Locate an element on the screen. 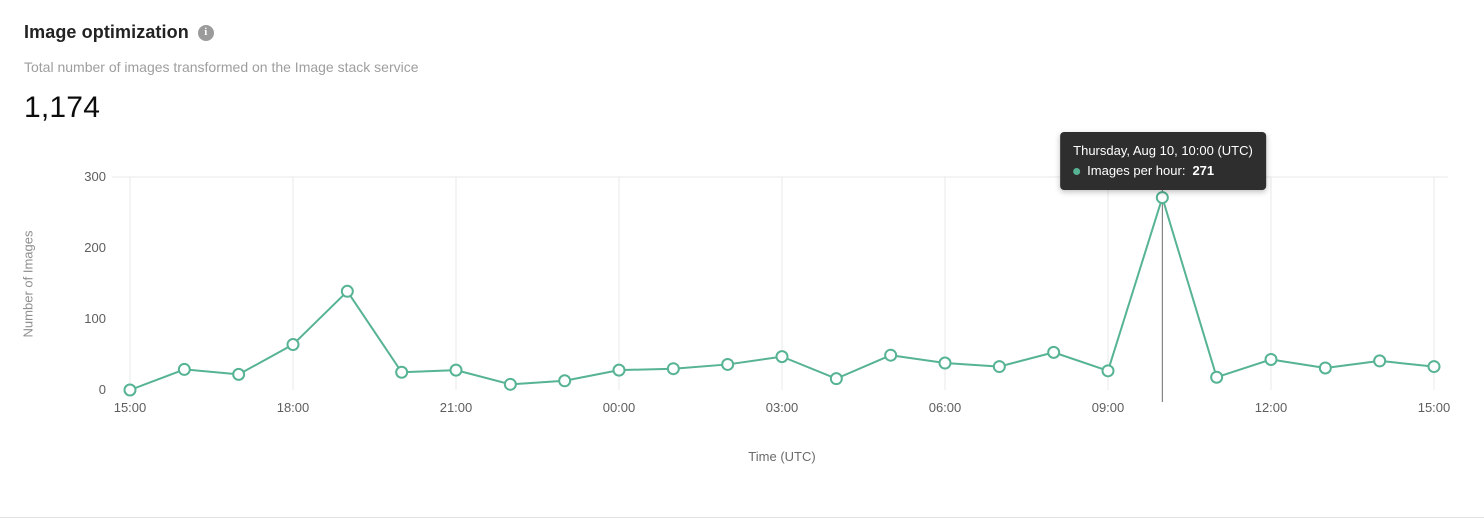 This screenshot has width=1484, height=518. x-tick-label: 18:00 is located at coordinates (293, 407).